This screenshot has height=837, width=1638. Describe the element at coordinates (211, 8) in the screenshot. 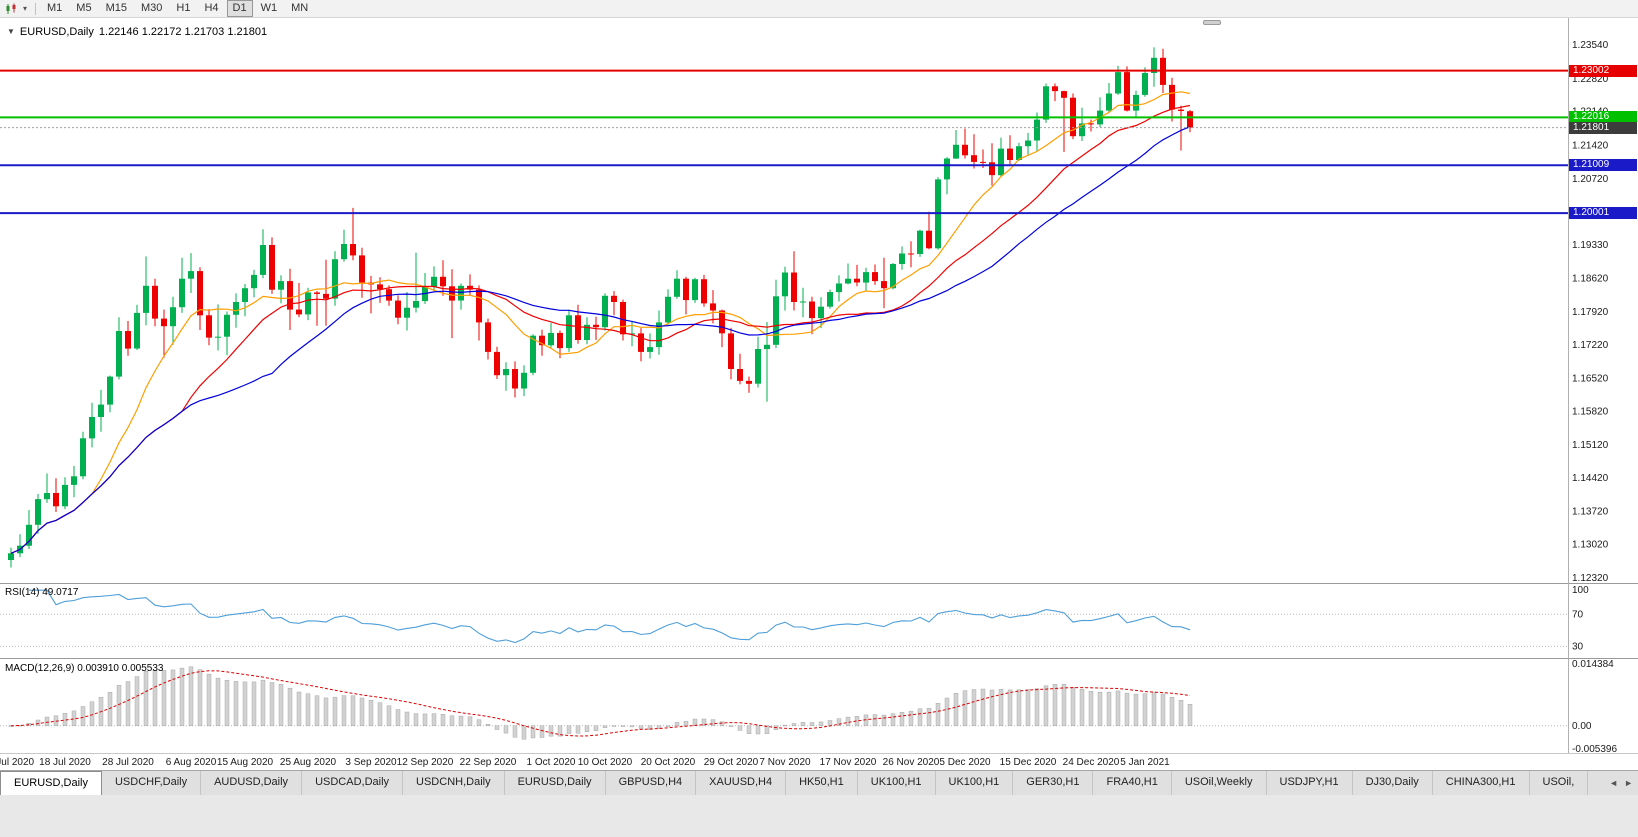

I see `timeframe-button-h4: H4` at that location.